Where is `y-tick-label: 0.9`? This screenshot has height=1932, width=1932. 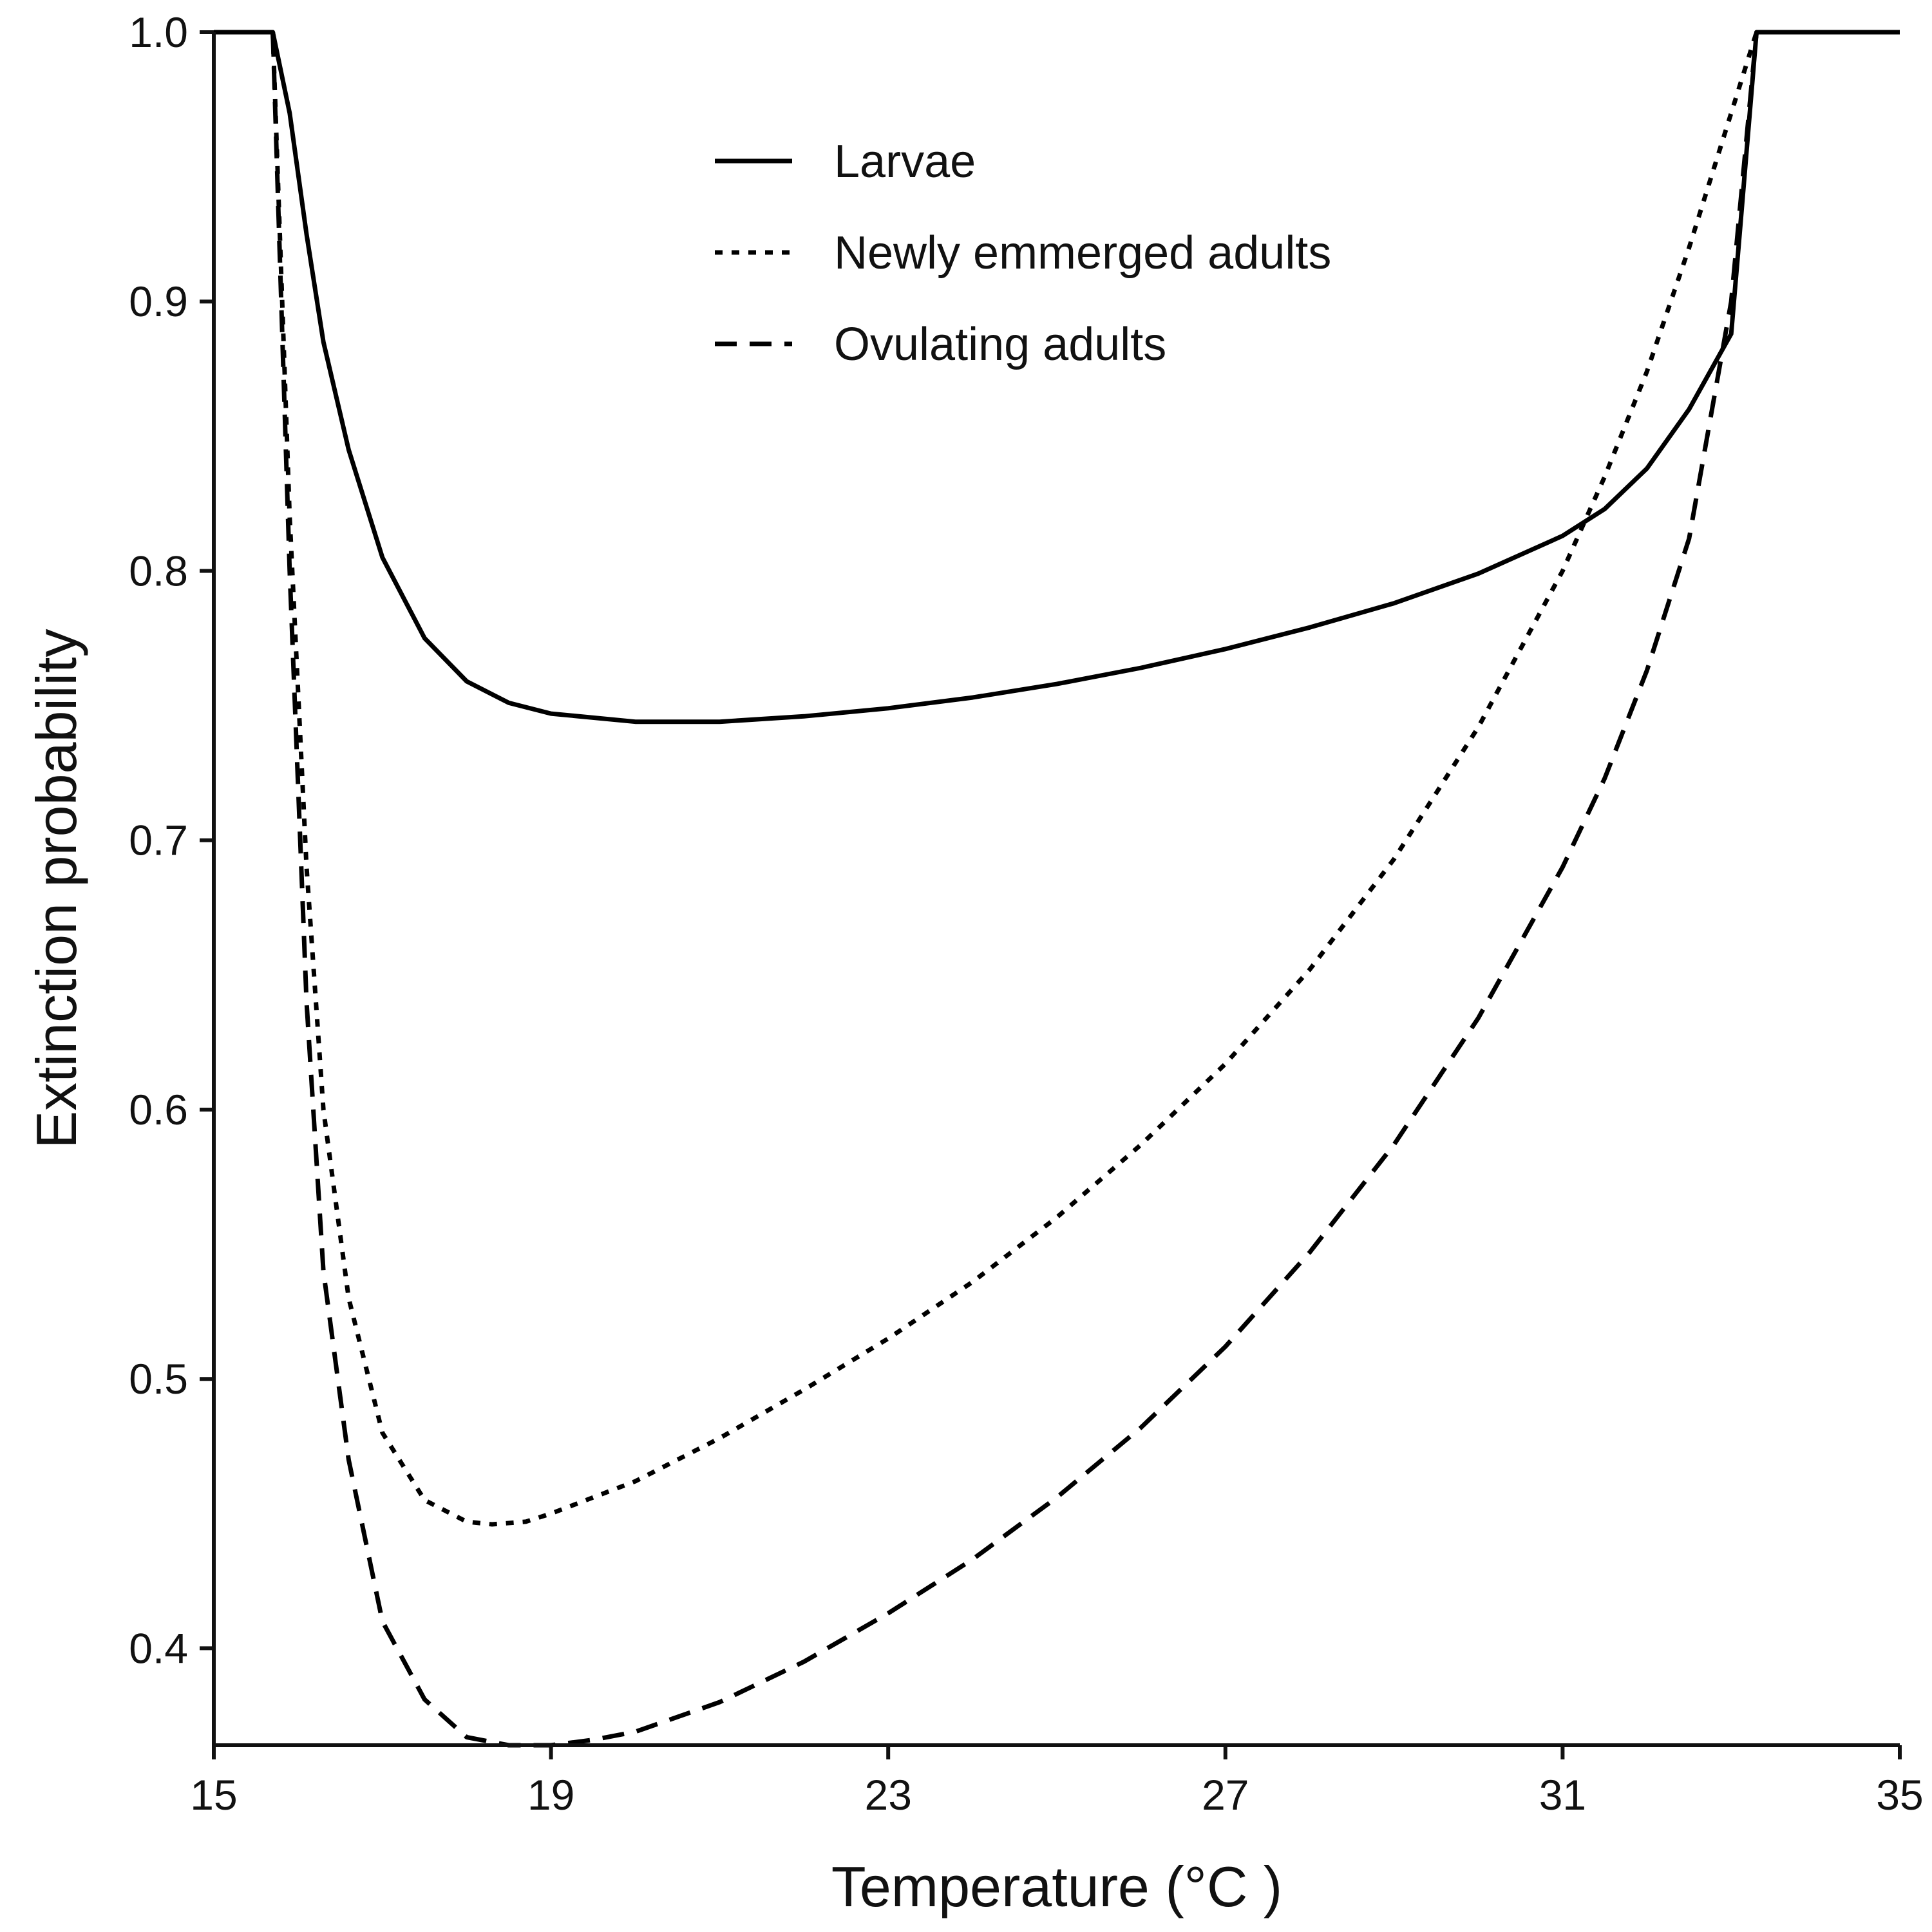 y-tick-label: 0.9 is located at coordinates (159, 301).